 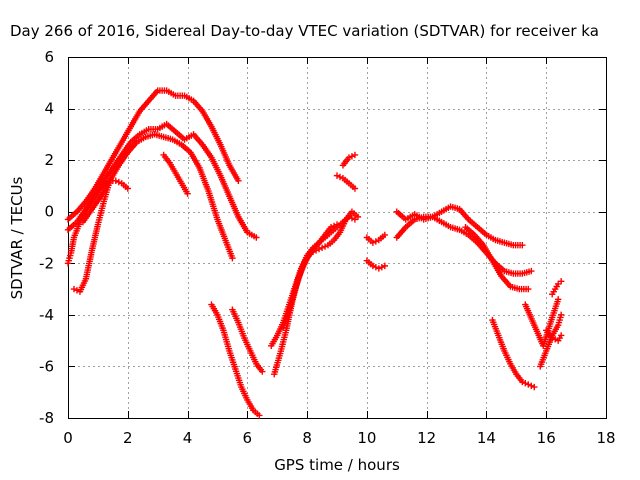 I want to click on x-tick-label: 6, so click(x=248, y=438).